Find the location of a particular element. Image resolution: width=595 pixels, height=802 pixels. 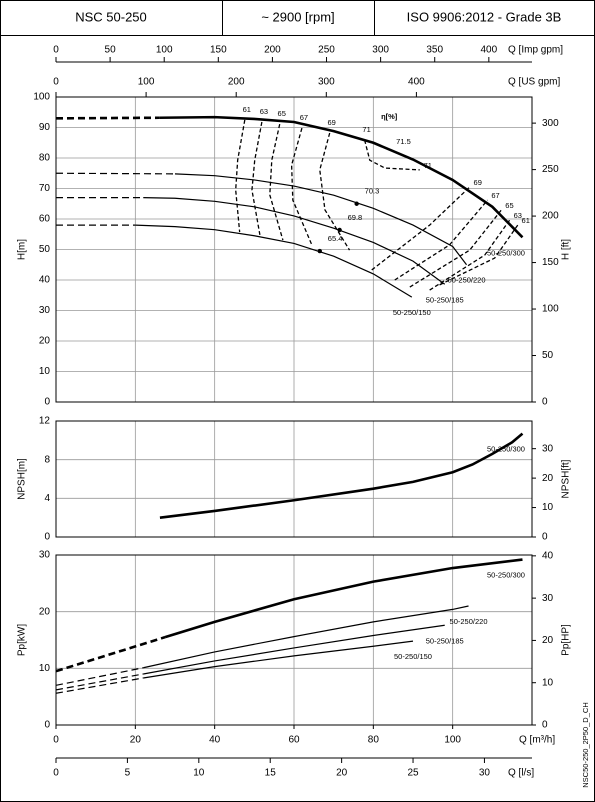

y-axis-title: NPSH[m] is located at coordinates (22, 479).